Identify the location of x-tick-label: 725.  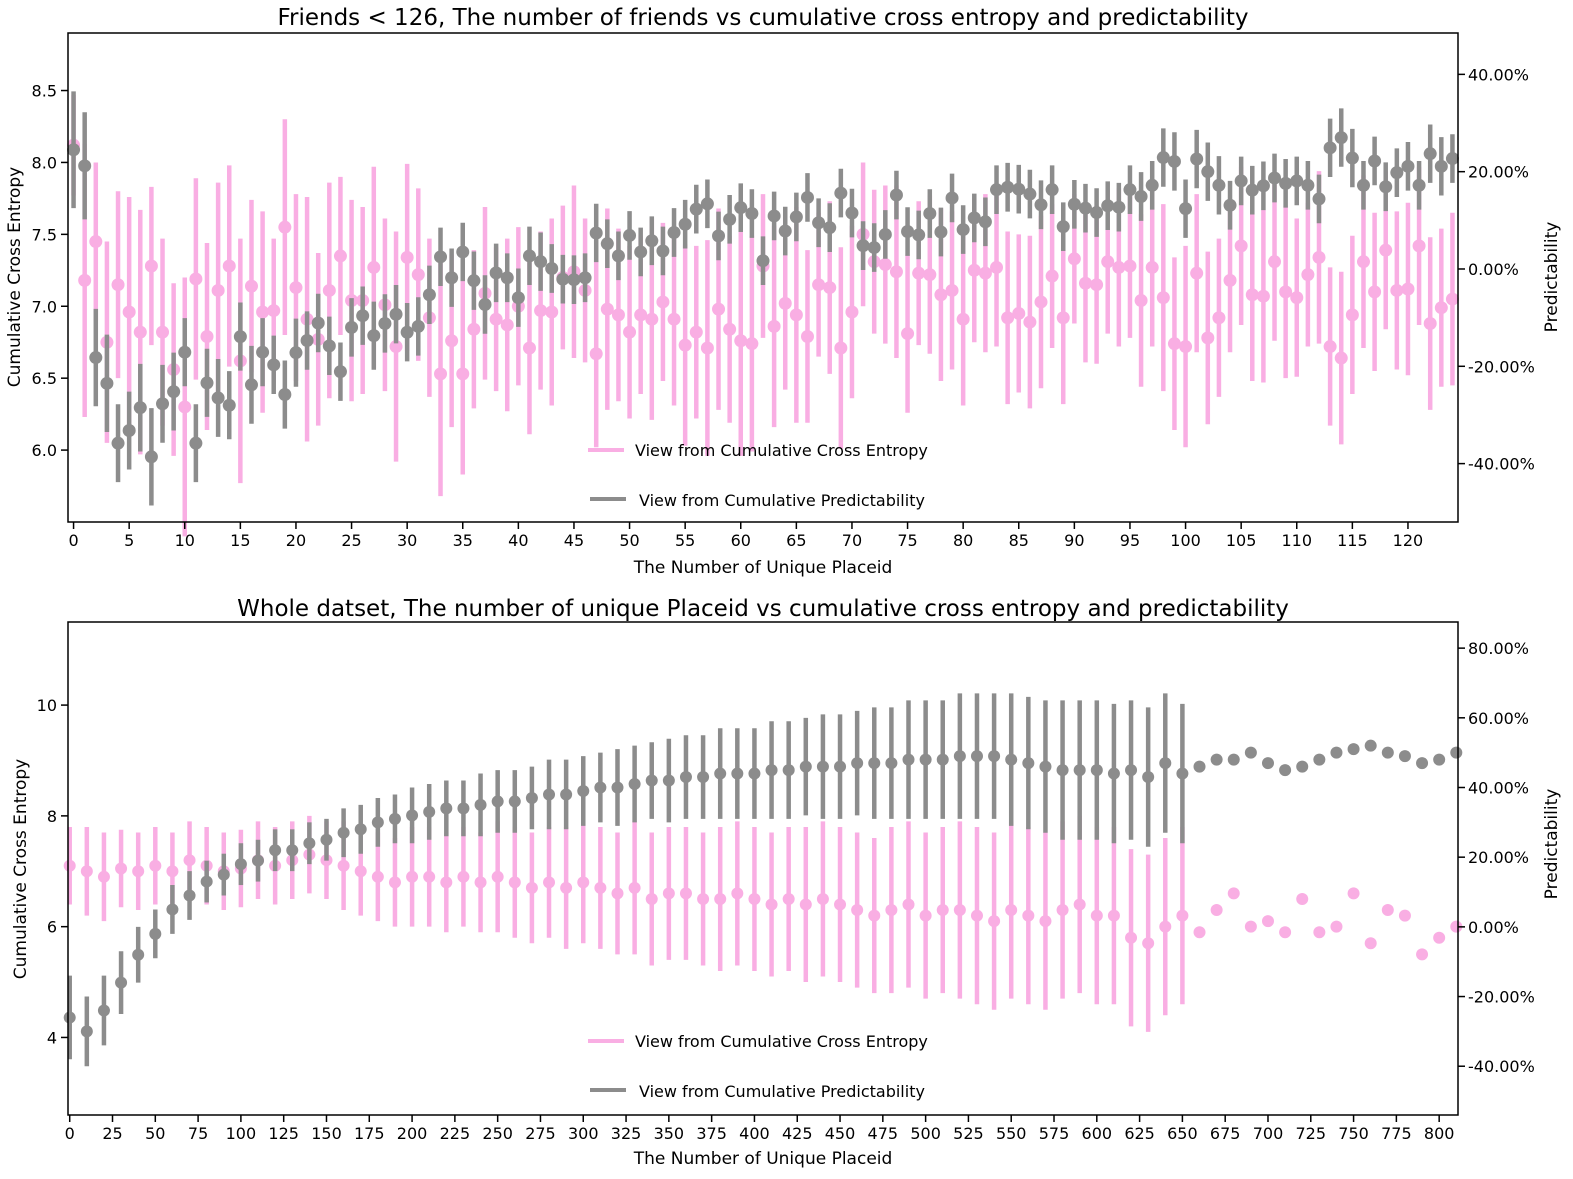
(1311, 1133).